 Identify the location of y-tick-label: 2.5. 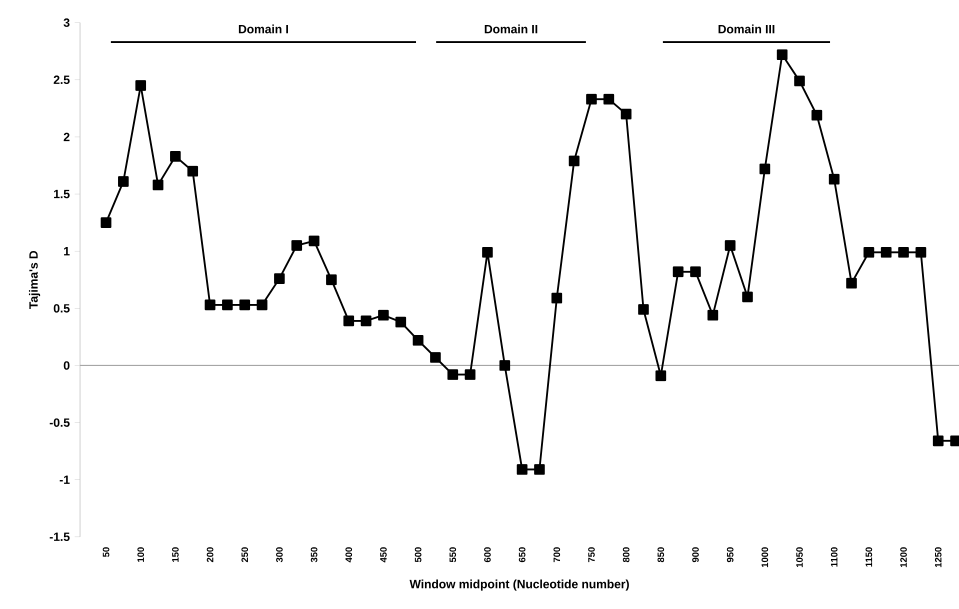
(62, 80).